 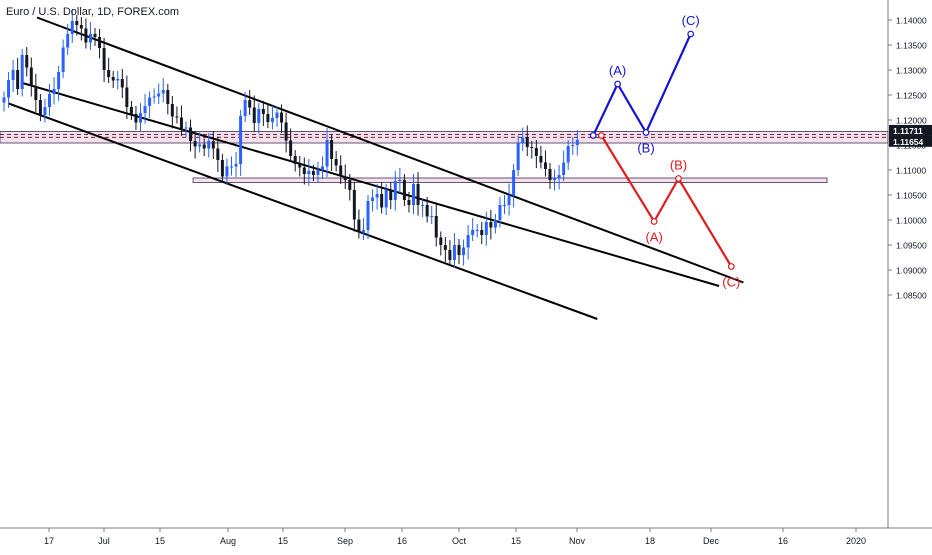 What do you see at coordinates (908, 131) in the screenshot?
I see `price-label: 1.11711` at bounding box center [908, 131].